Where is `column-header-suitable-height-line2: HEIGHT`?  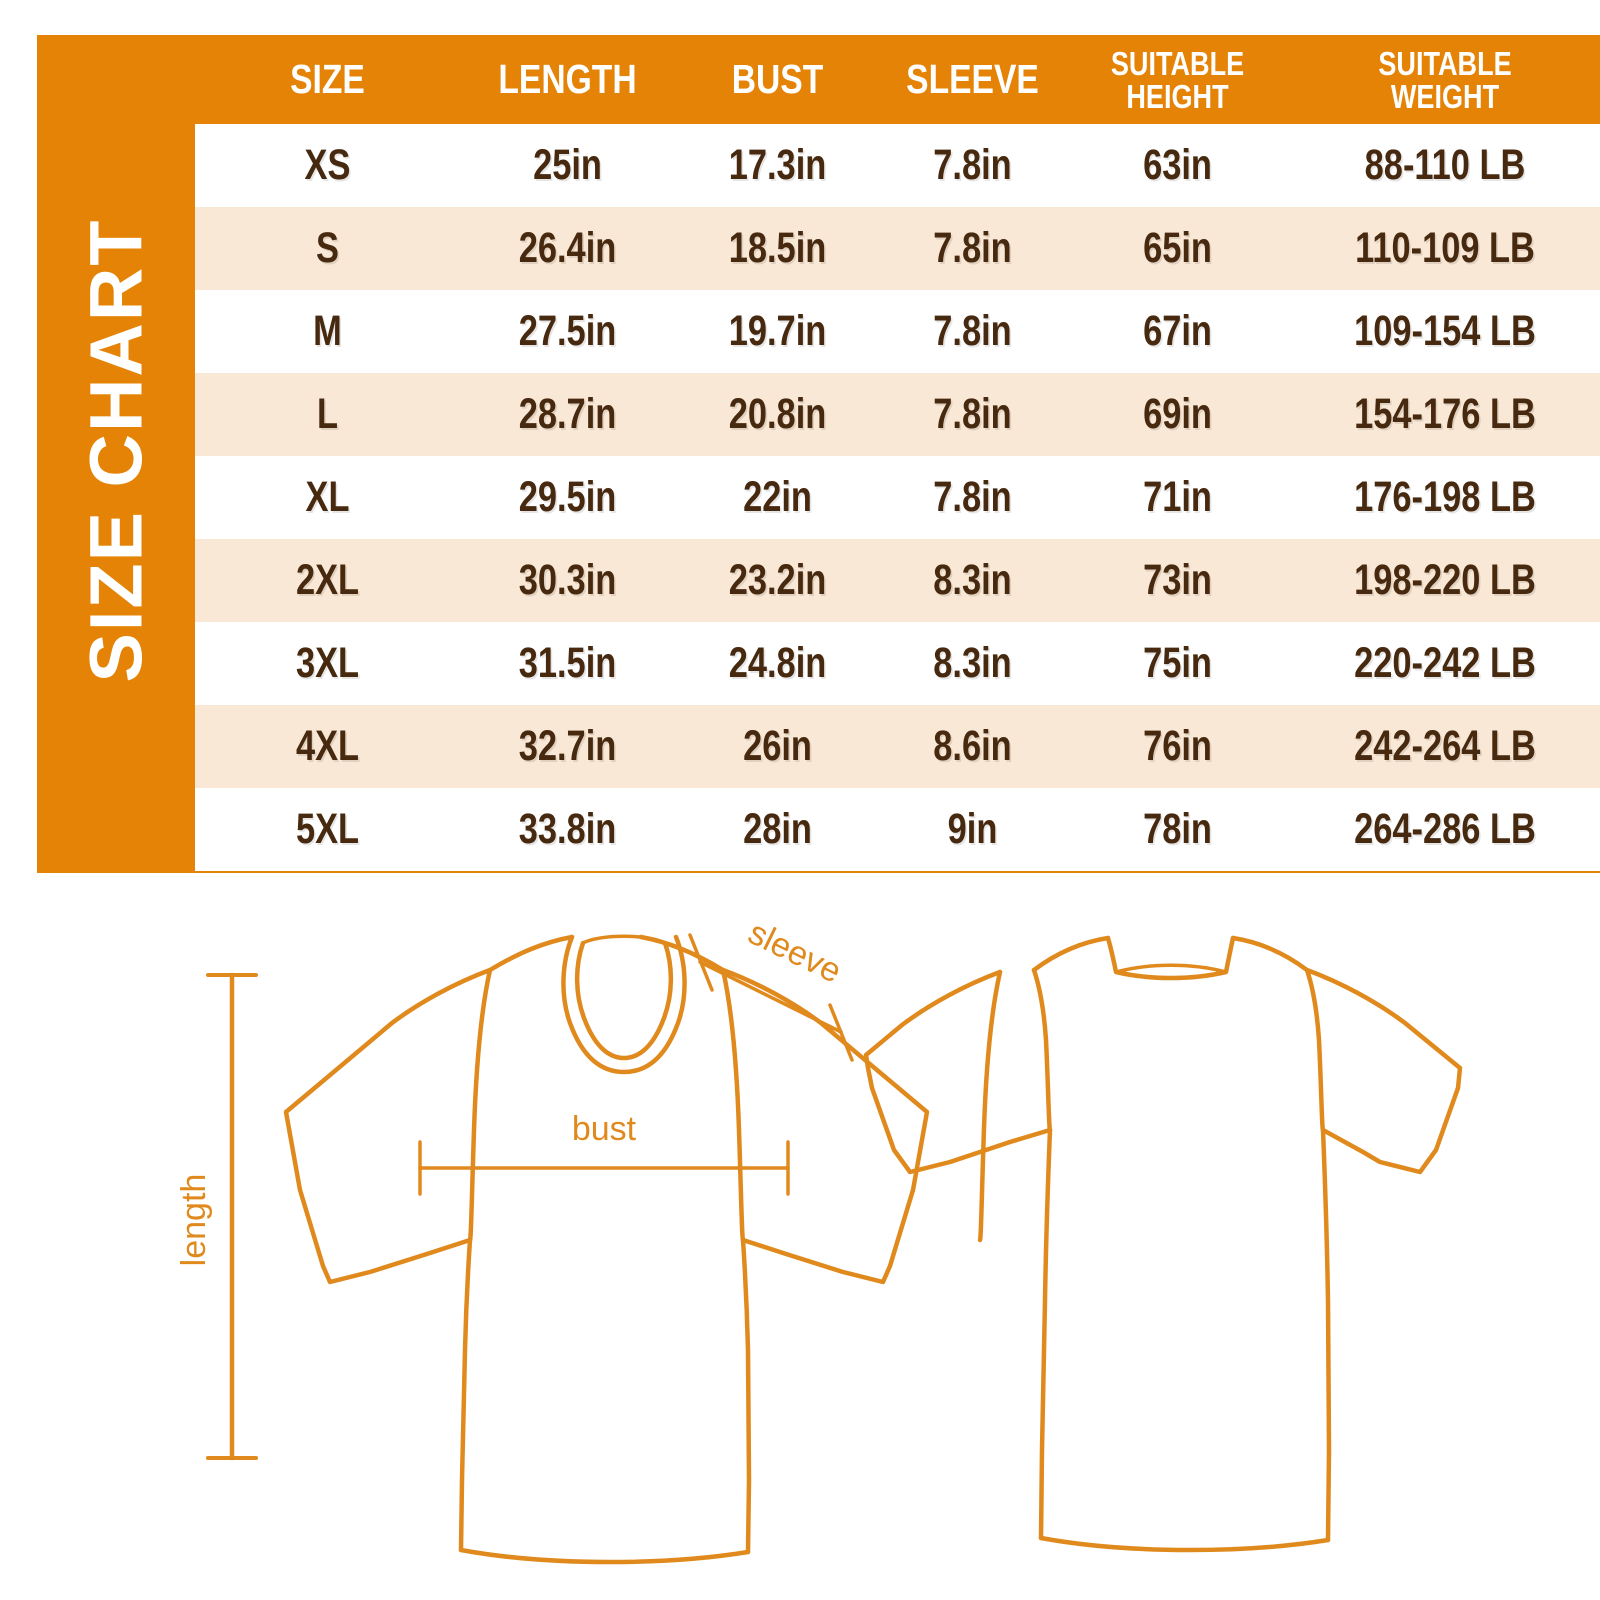 column-header-suitable-height-line2: HEIGHT is located at coordinates (1177, 96).